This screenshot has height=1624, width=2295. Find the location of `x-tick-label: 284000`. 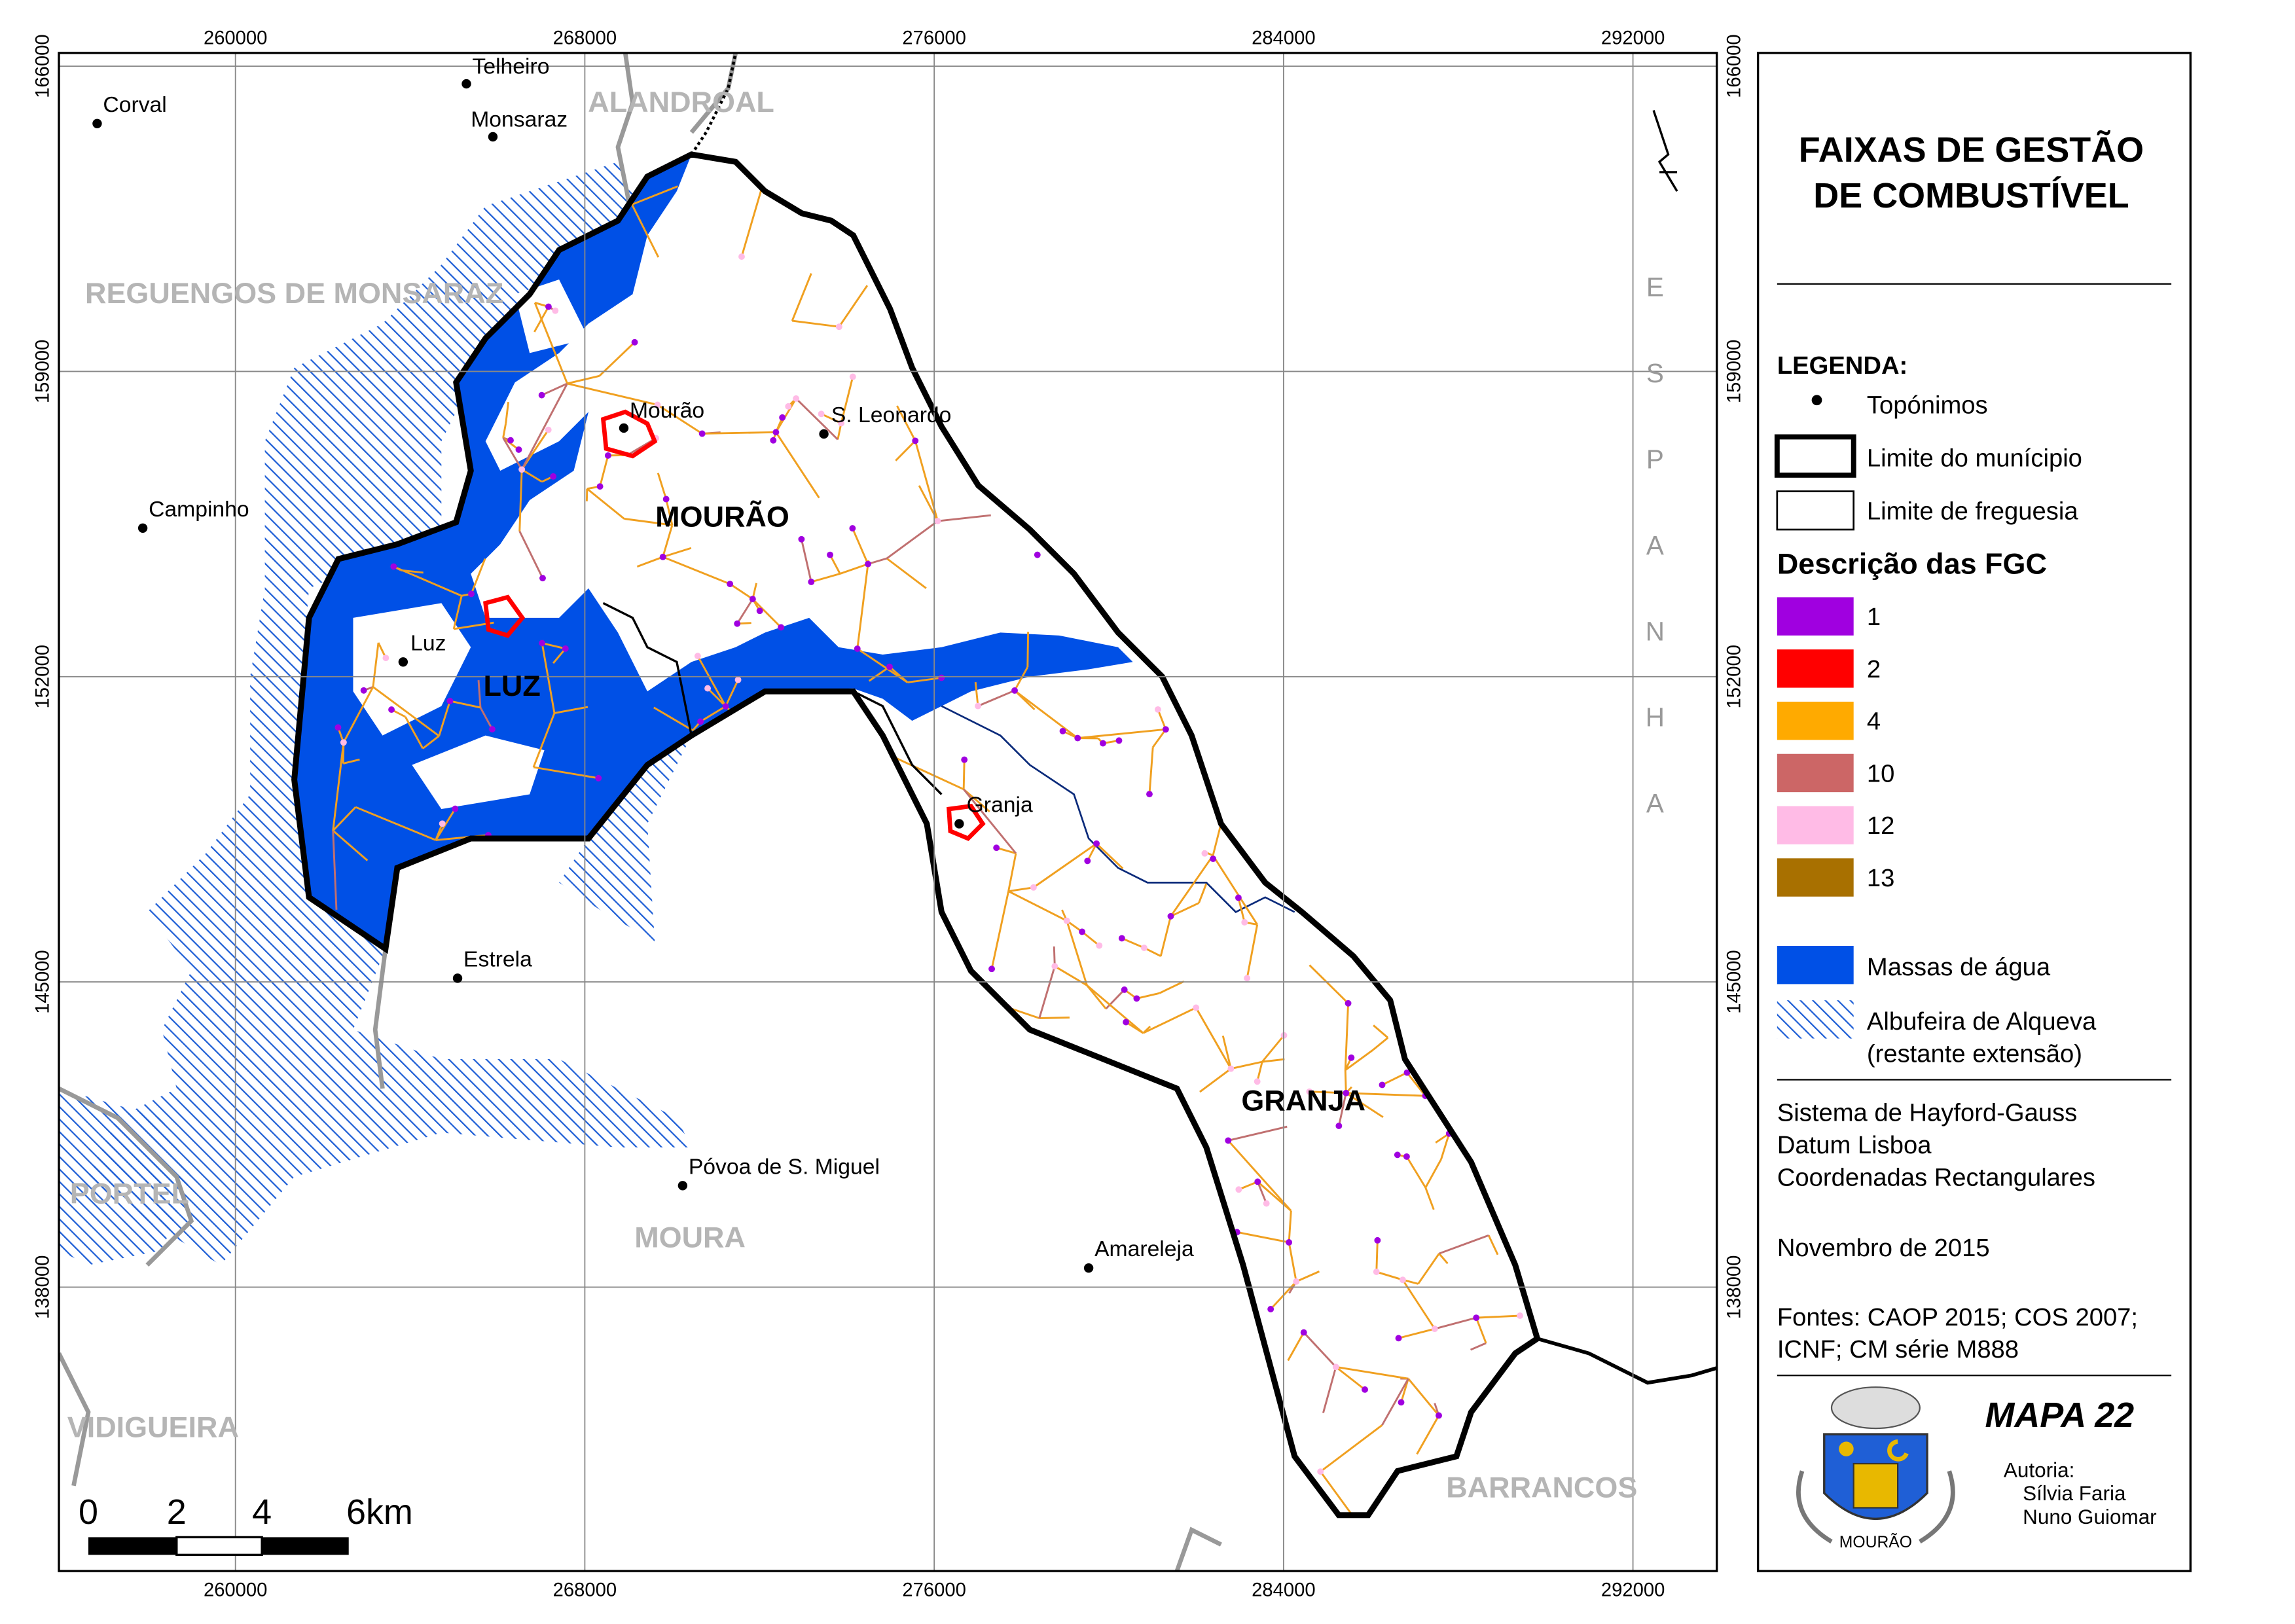

x-tick-label: 284000 is located at coordinates (1284, 1589).